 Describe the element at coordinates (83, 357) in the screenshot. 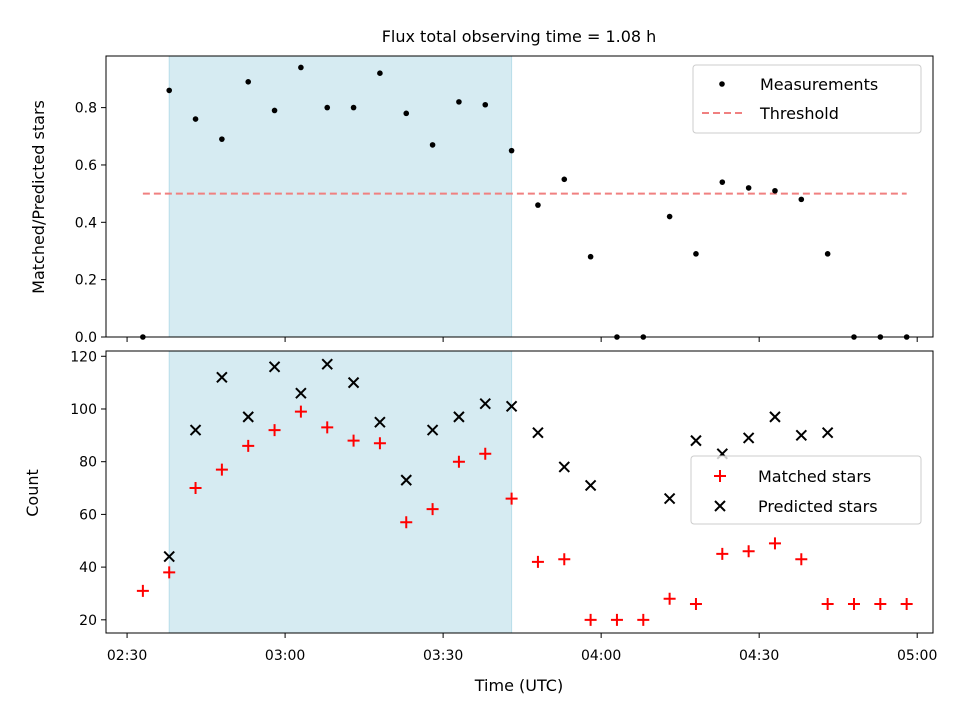

I see `bottom-y-tick-label: 120` at that location.